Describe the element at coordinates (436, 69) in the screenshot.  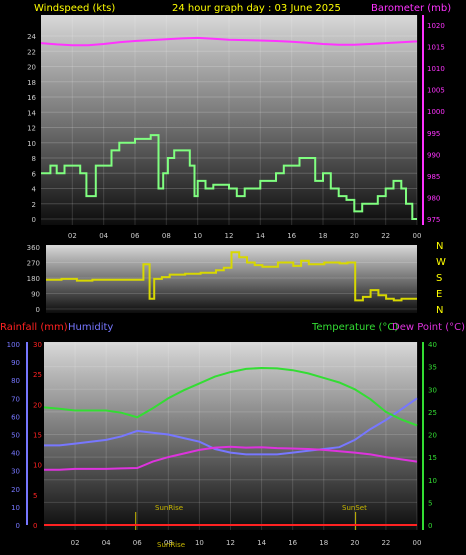
I see `baro-y-tick-label: 1010` at that location.